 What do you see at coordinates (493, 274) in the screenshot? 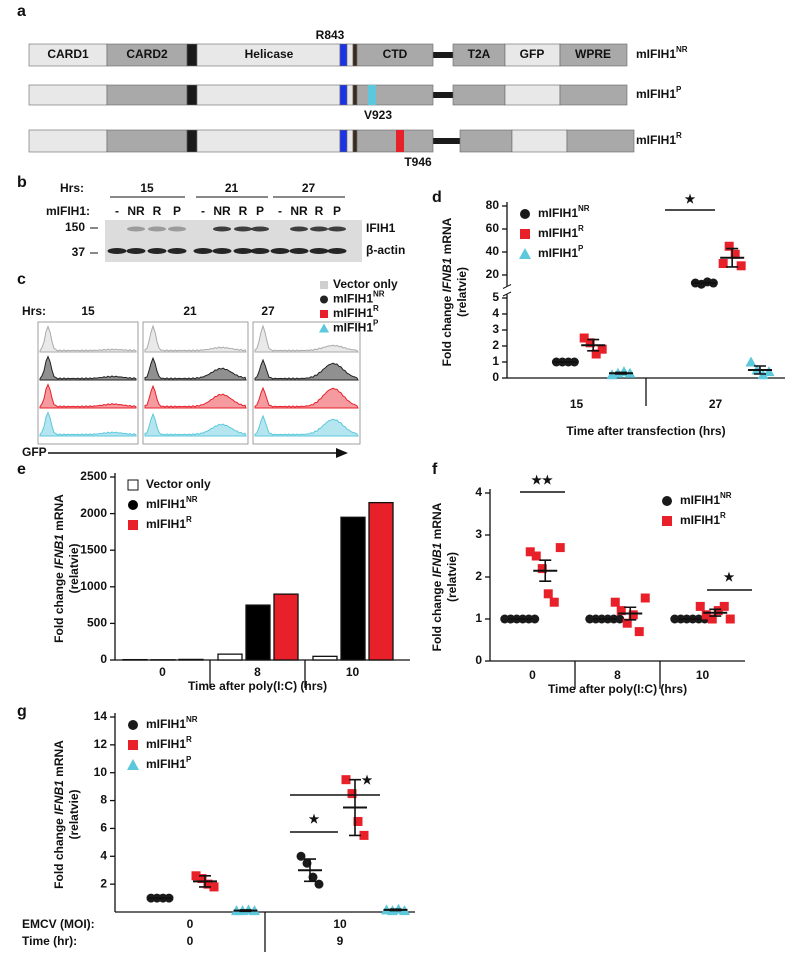
I see `y-tick-label: 20` at bounding box center [493, 274].